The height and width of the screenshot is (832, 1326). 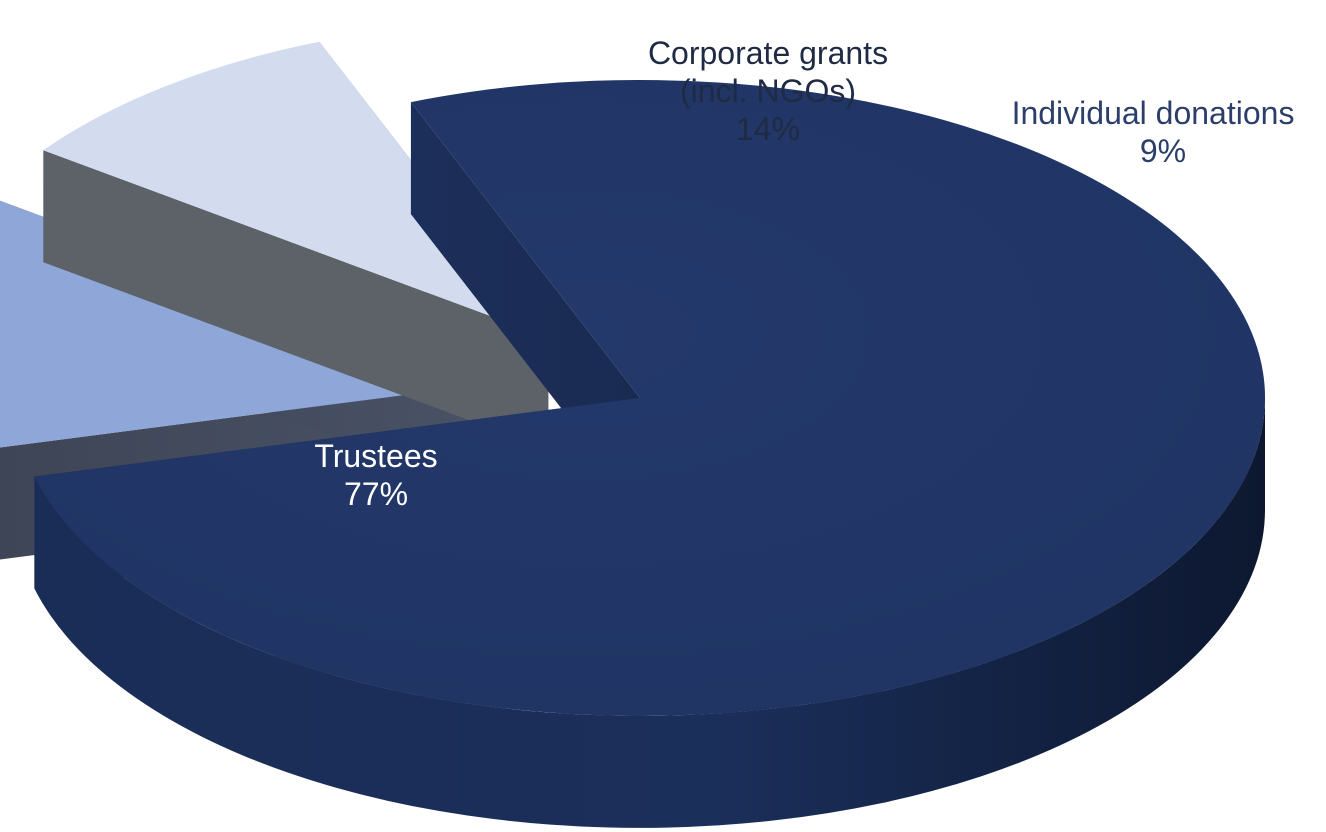 I want to click on slice-label-2: Corporate grants(incl. NGOs)14%, so click(x=768, y=91).